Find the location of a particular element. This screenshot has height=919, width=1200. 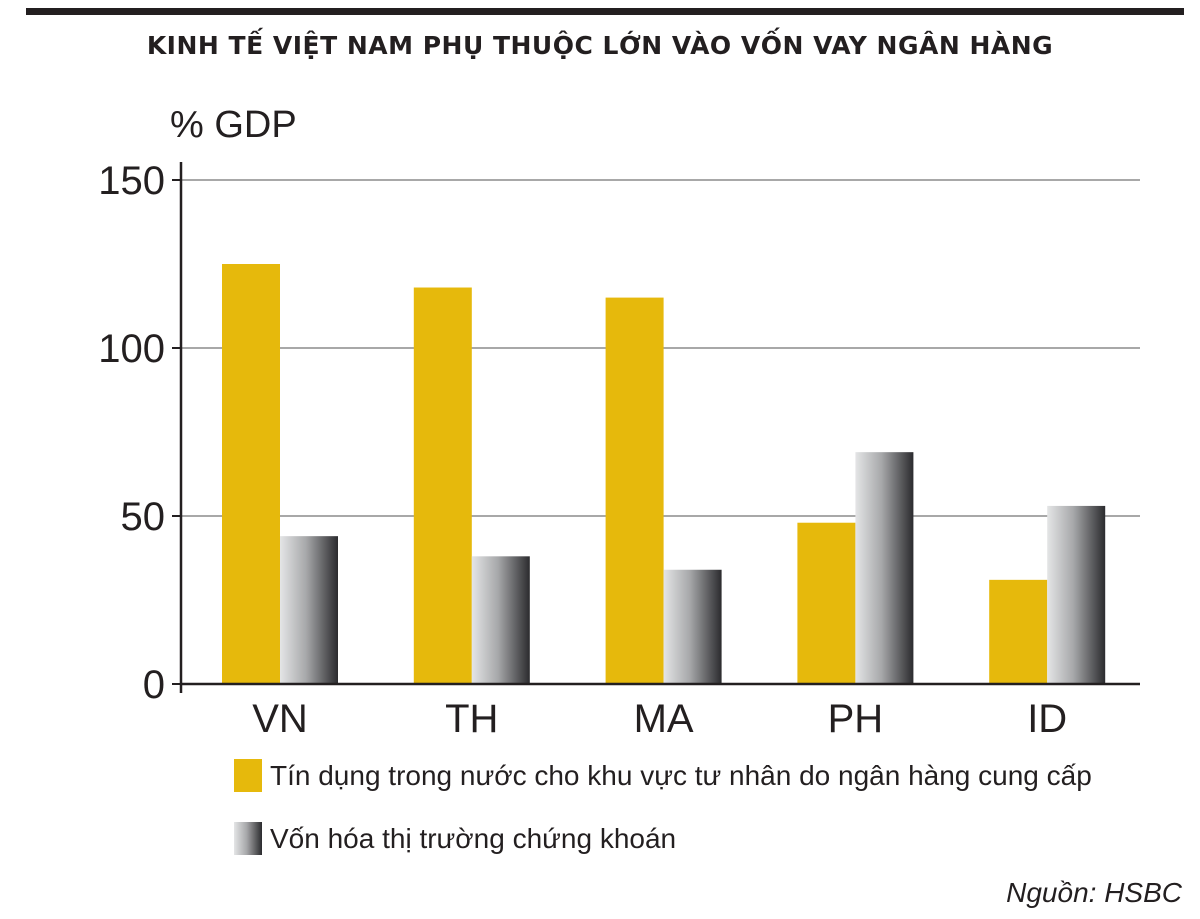

bar-credit-th is located at coordinates (442, 485).